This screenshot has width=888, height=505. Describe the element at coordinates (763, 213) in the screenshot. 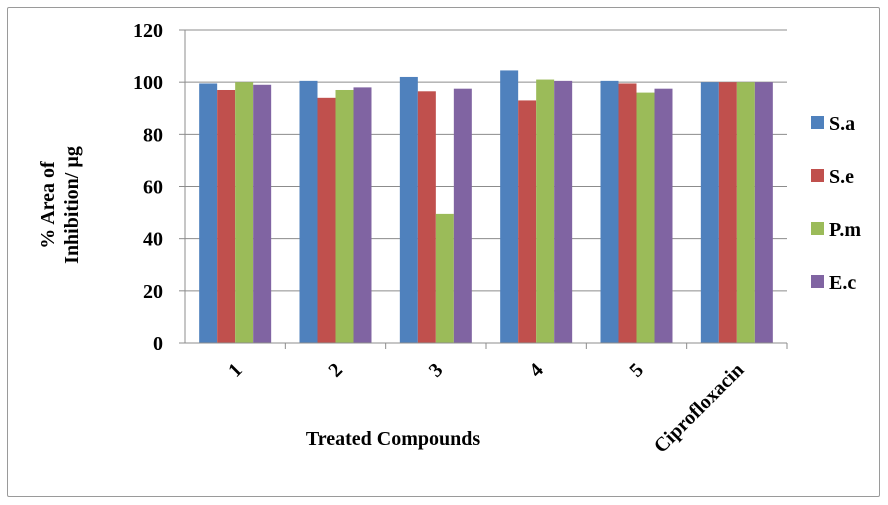

I see `bar-ec-ciprofloxacin` at that location.